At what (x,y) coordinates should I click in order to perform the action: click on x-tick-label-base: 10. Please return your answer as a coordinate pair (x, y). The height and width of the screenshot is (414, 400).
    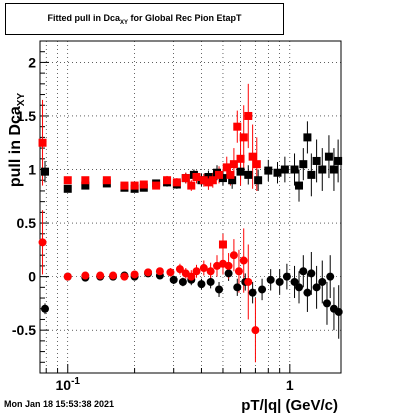
    Looking at the image, I should click on (64, 385).